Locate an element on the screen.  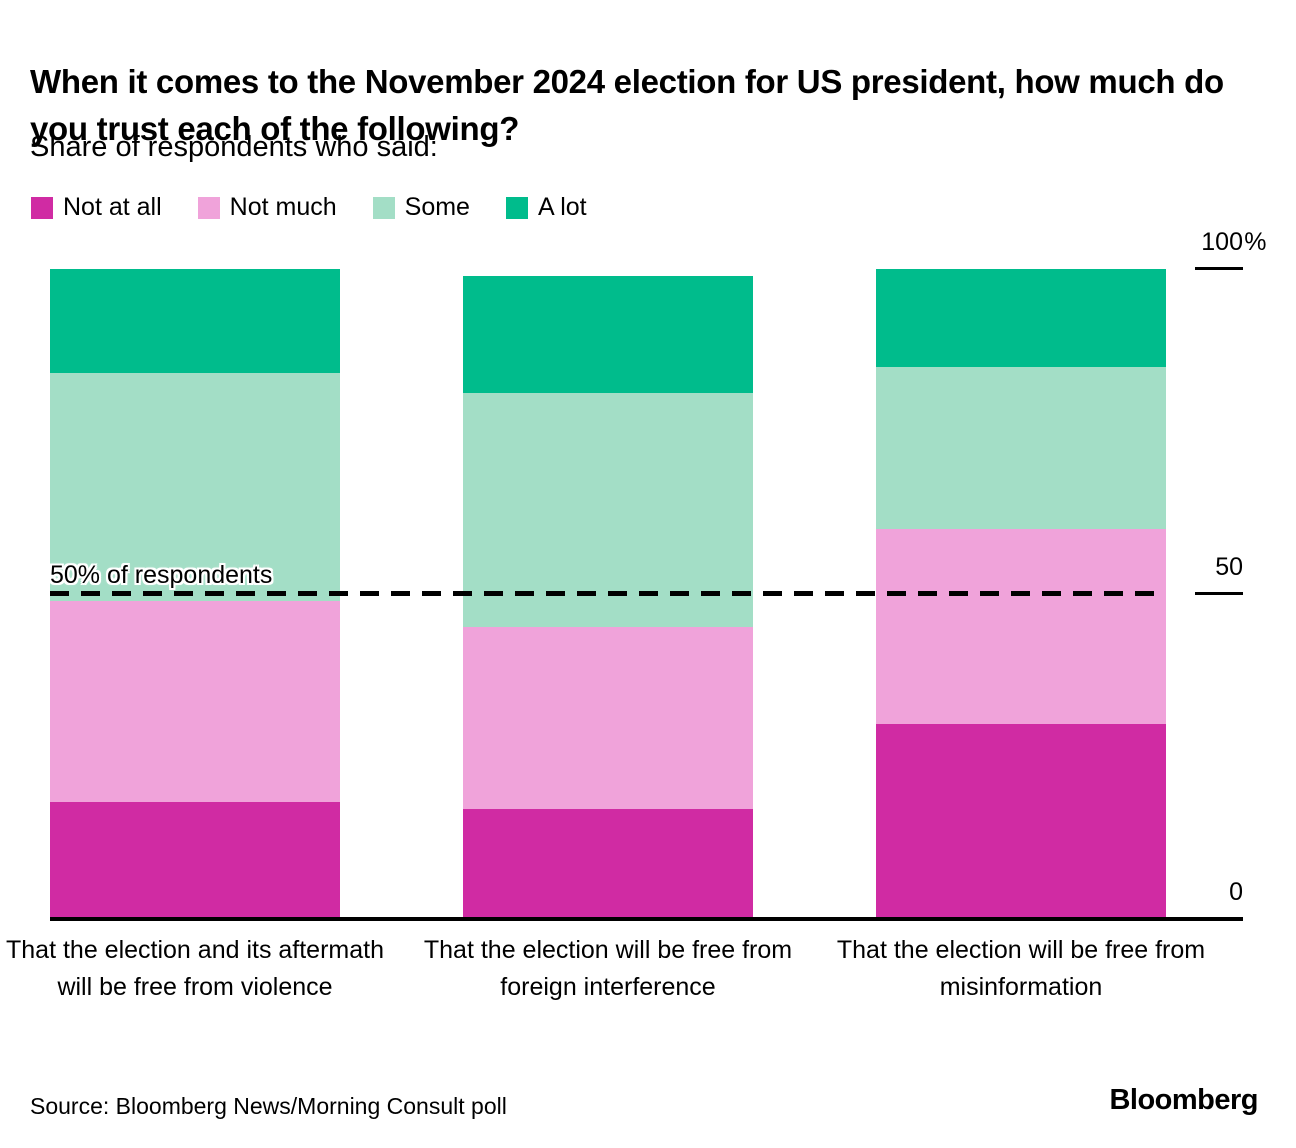
a-lot-swatch-icon is located at coordinates (516, 207).